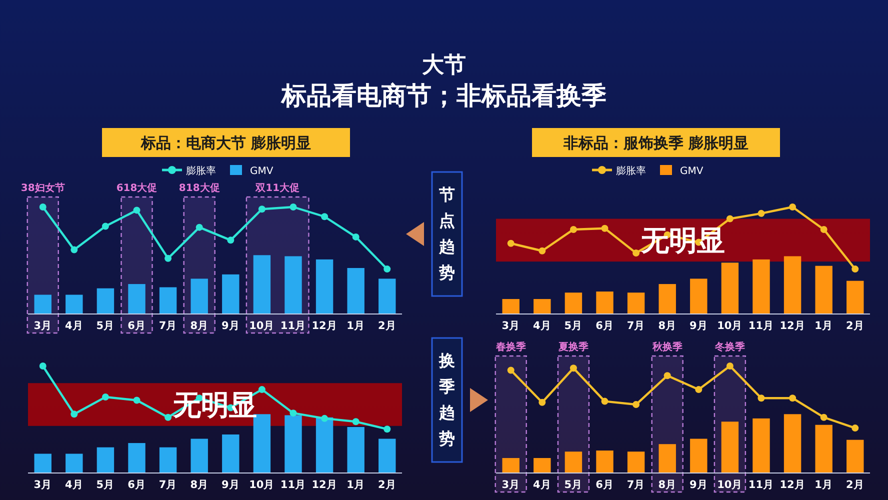  I want to click on band-label: 38妇女节, so click(42, 188).